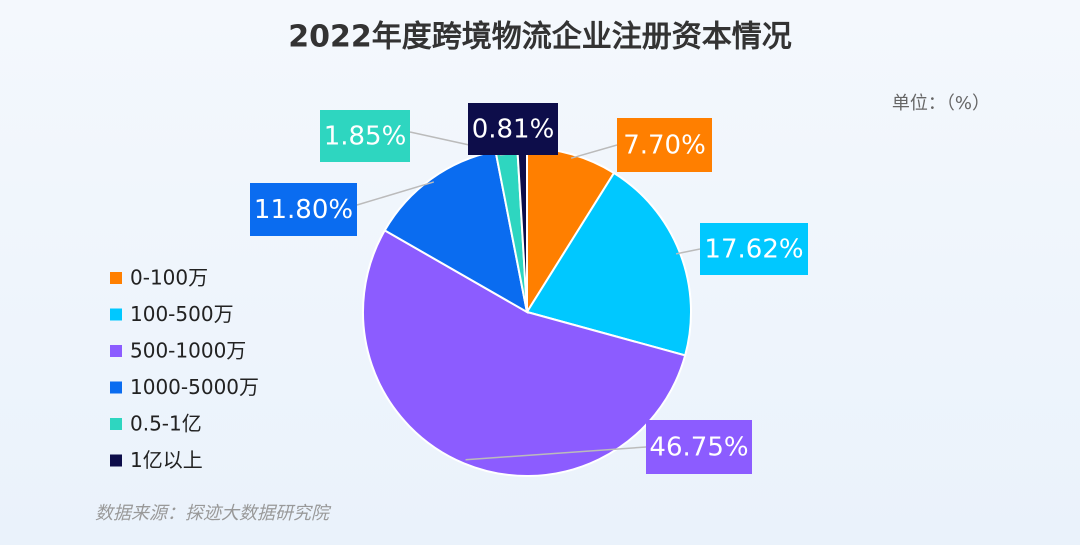 This screenshot has height=545, width=1080. What do you see at coordinates (166, 460) in the screenshot?
I see `legend-label: 1亿以上` at bounding box center [166, 460].